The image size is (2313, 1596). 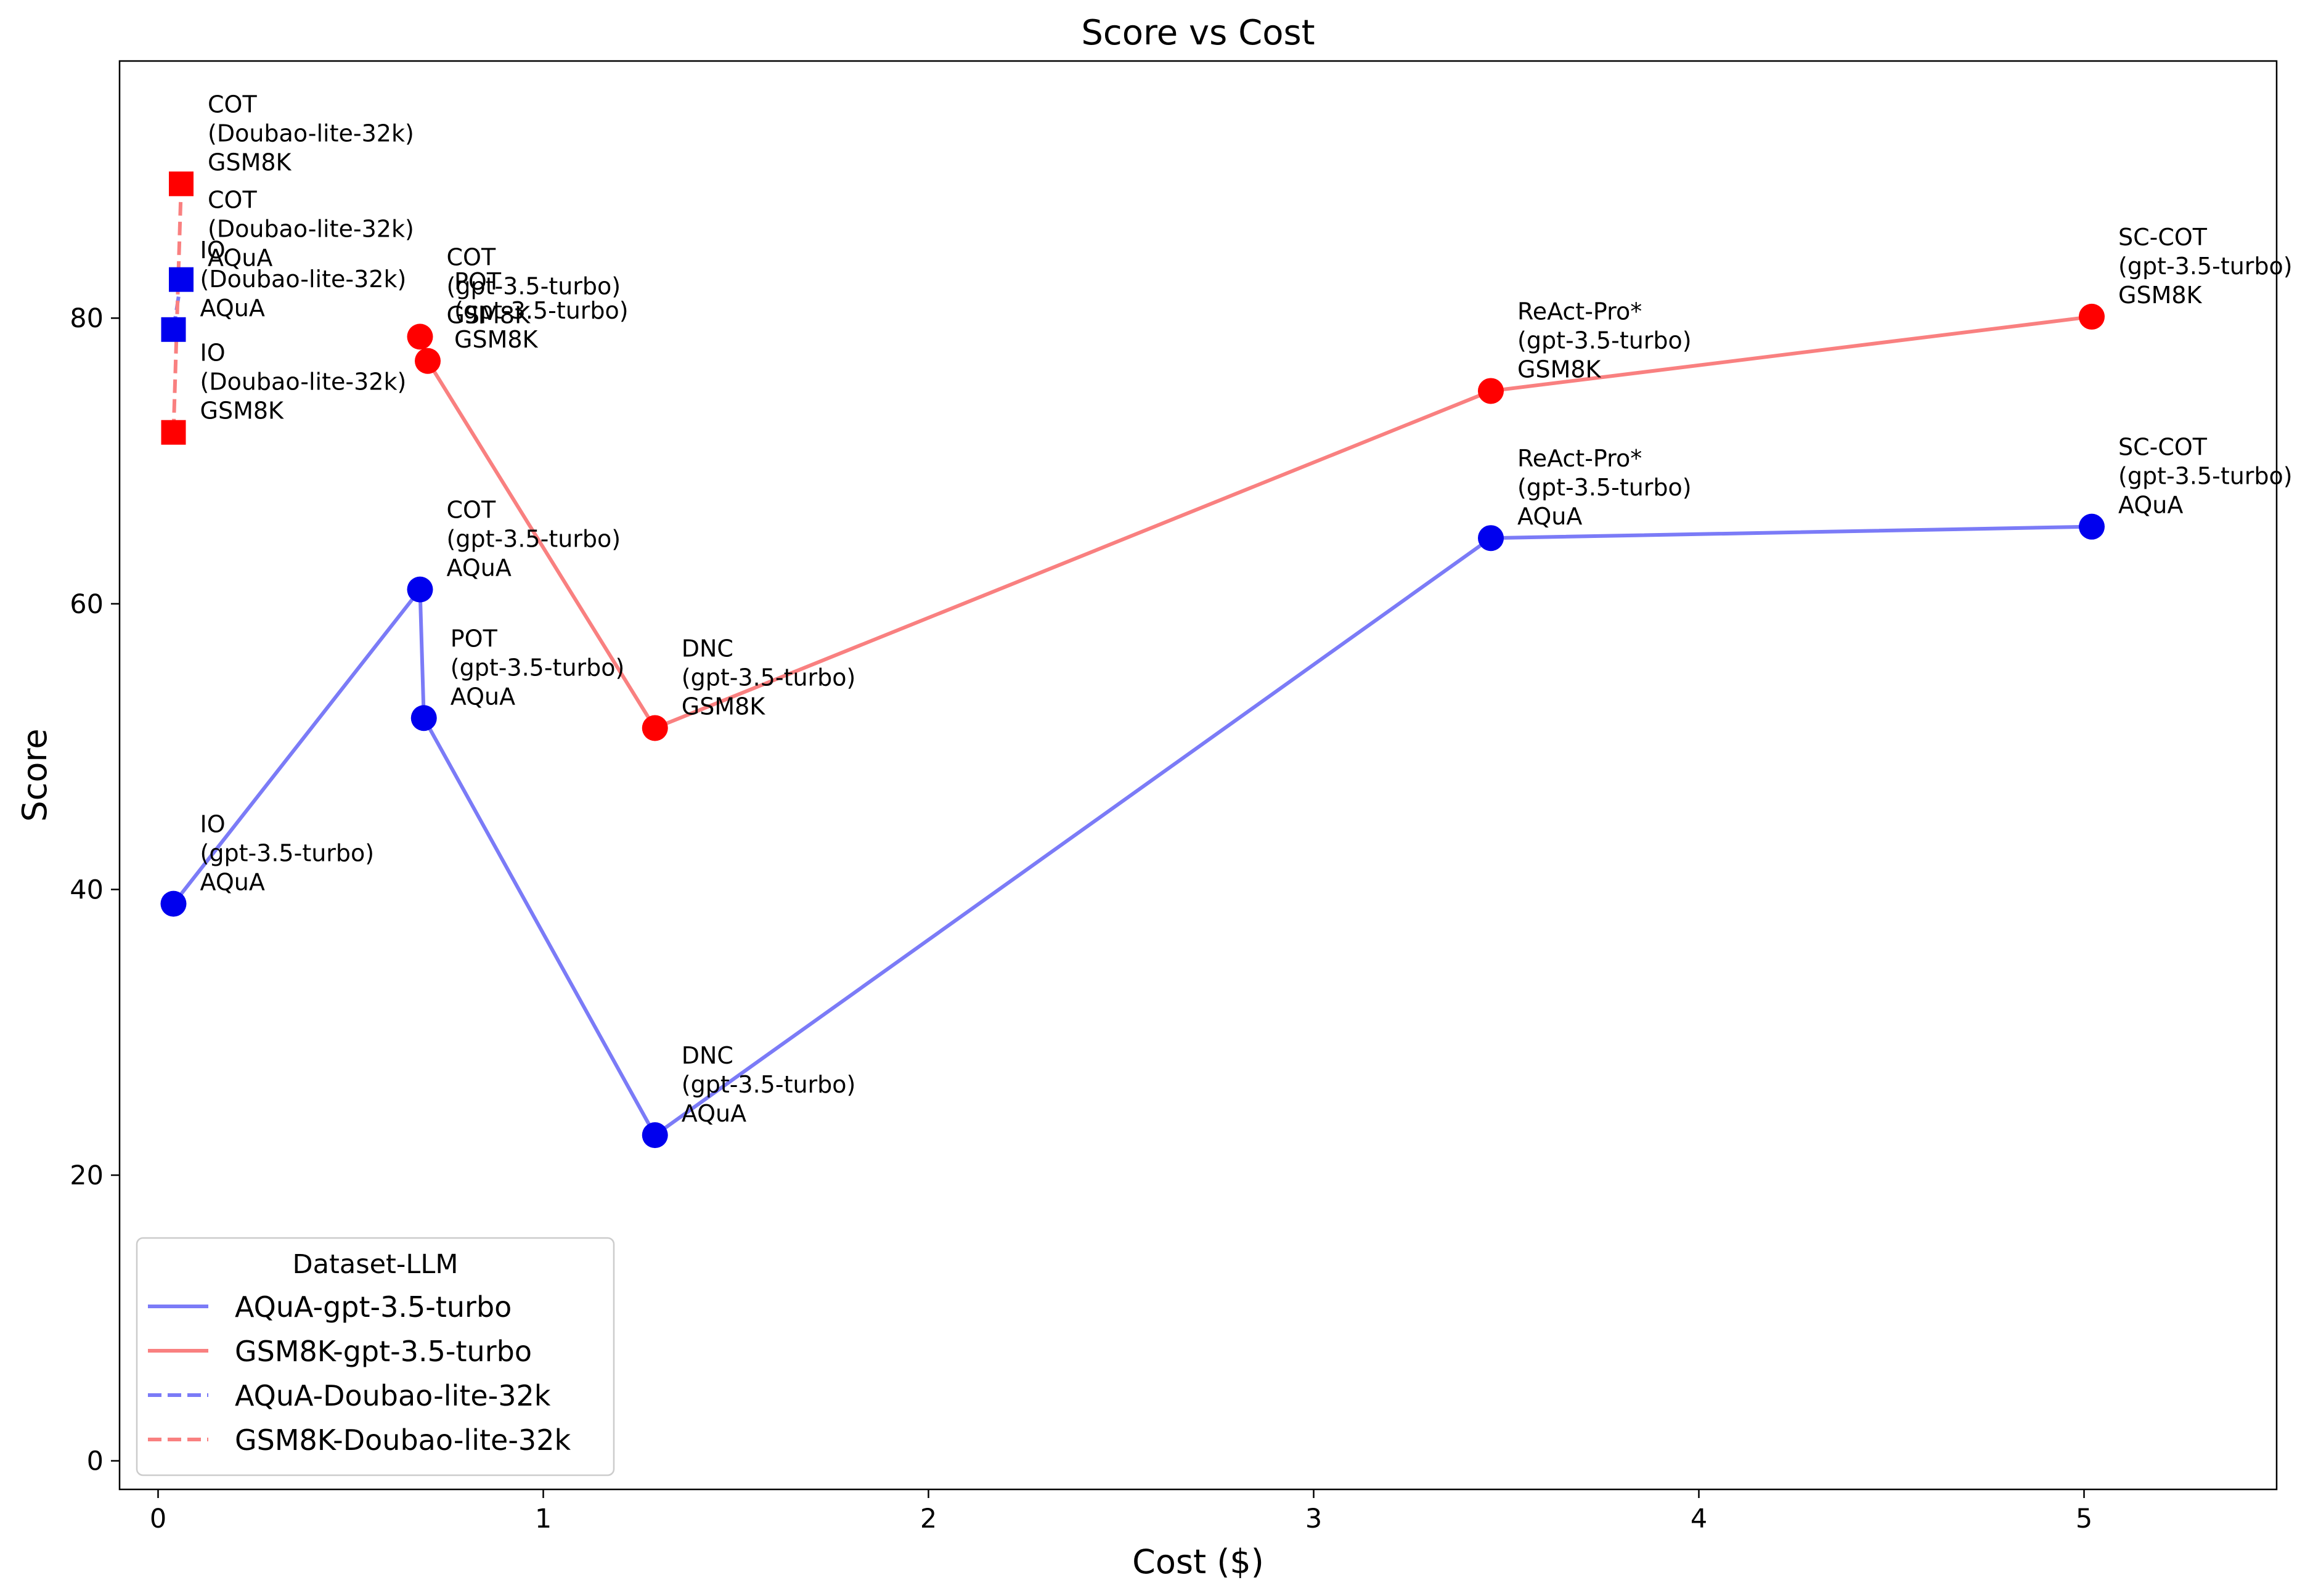 I want to click on series-line-gsm8k-doubao-lite-32k, so click(x=177, y=308).